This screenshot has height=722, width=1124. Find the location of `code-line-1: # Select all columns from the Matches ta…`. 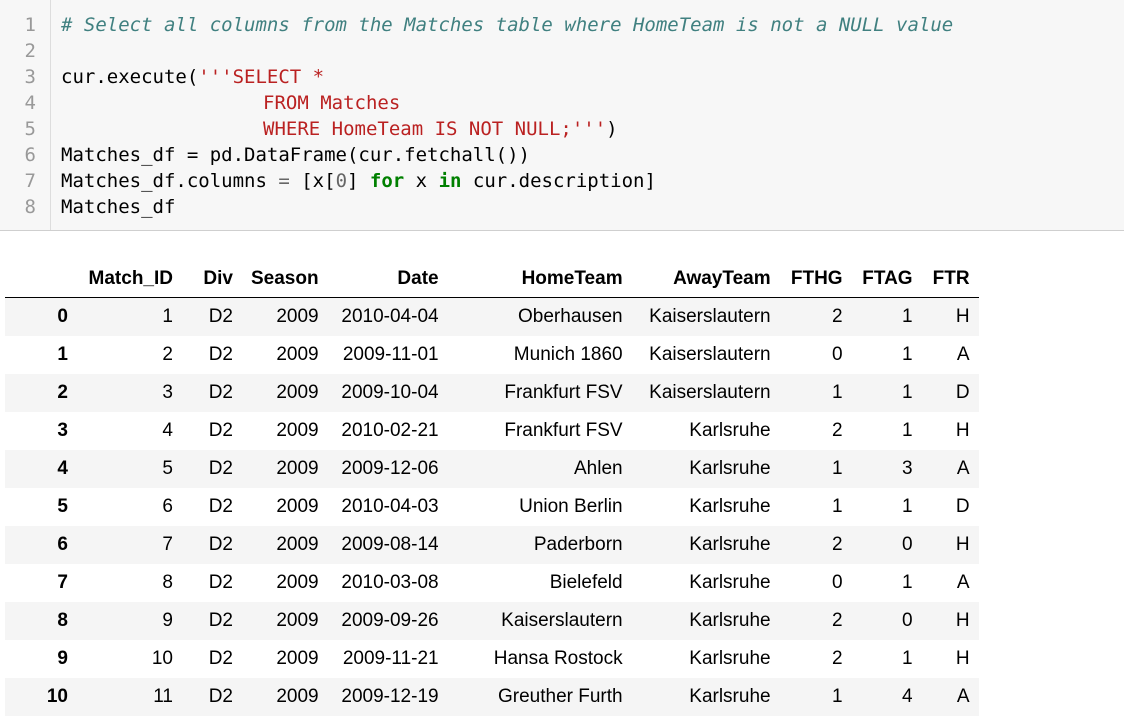

code-line-1: # Select all columns from the Matches ta… is located at coordinates (507, 25).